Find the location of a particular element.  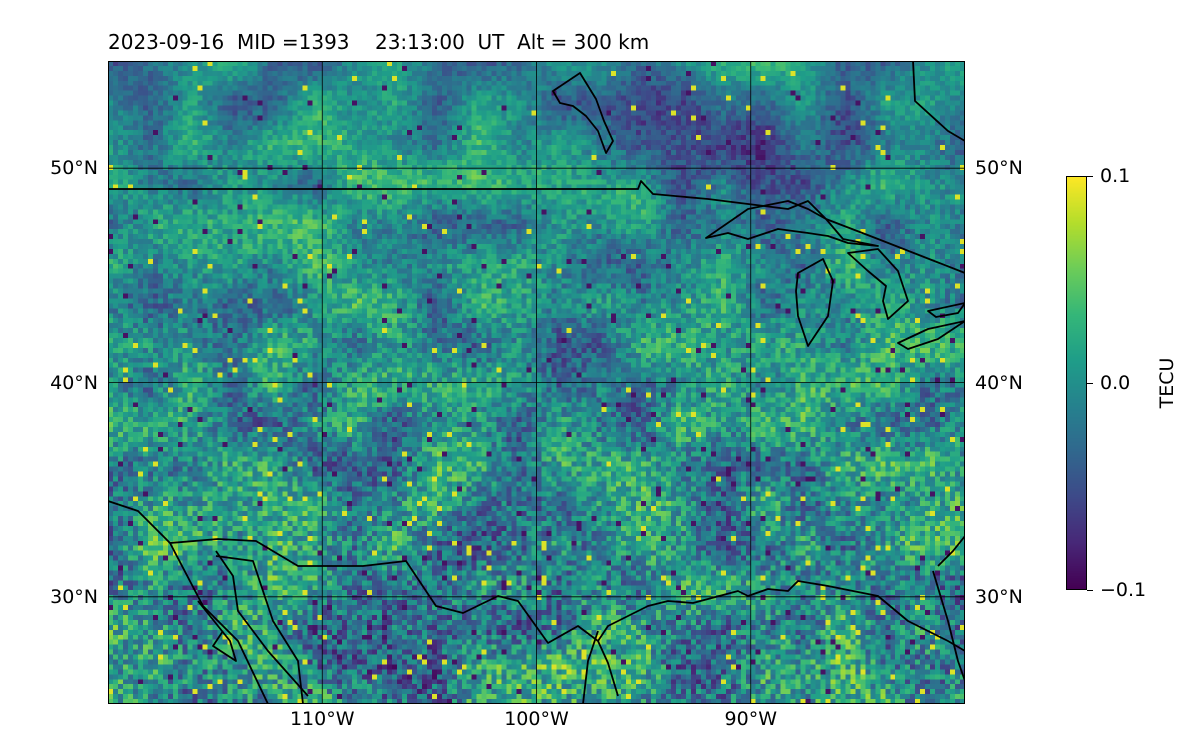

colorbar is located at coordinates (1076, 383).